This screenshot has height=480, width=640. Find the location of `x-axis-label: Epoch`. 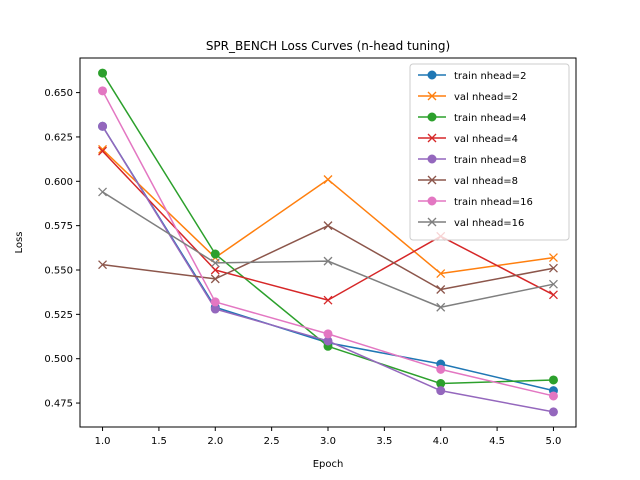

x-axis-label: Epoch is located at coordinates (328, 464).